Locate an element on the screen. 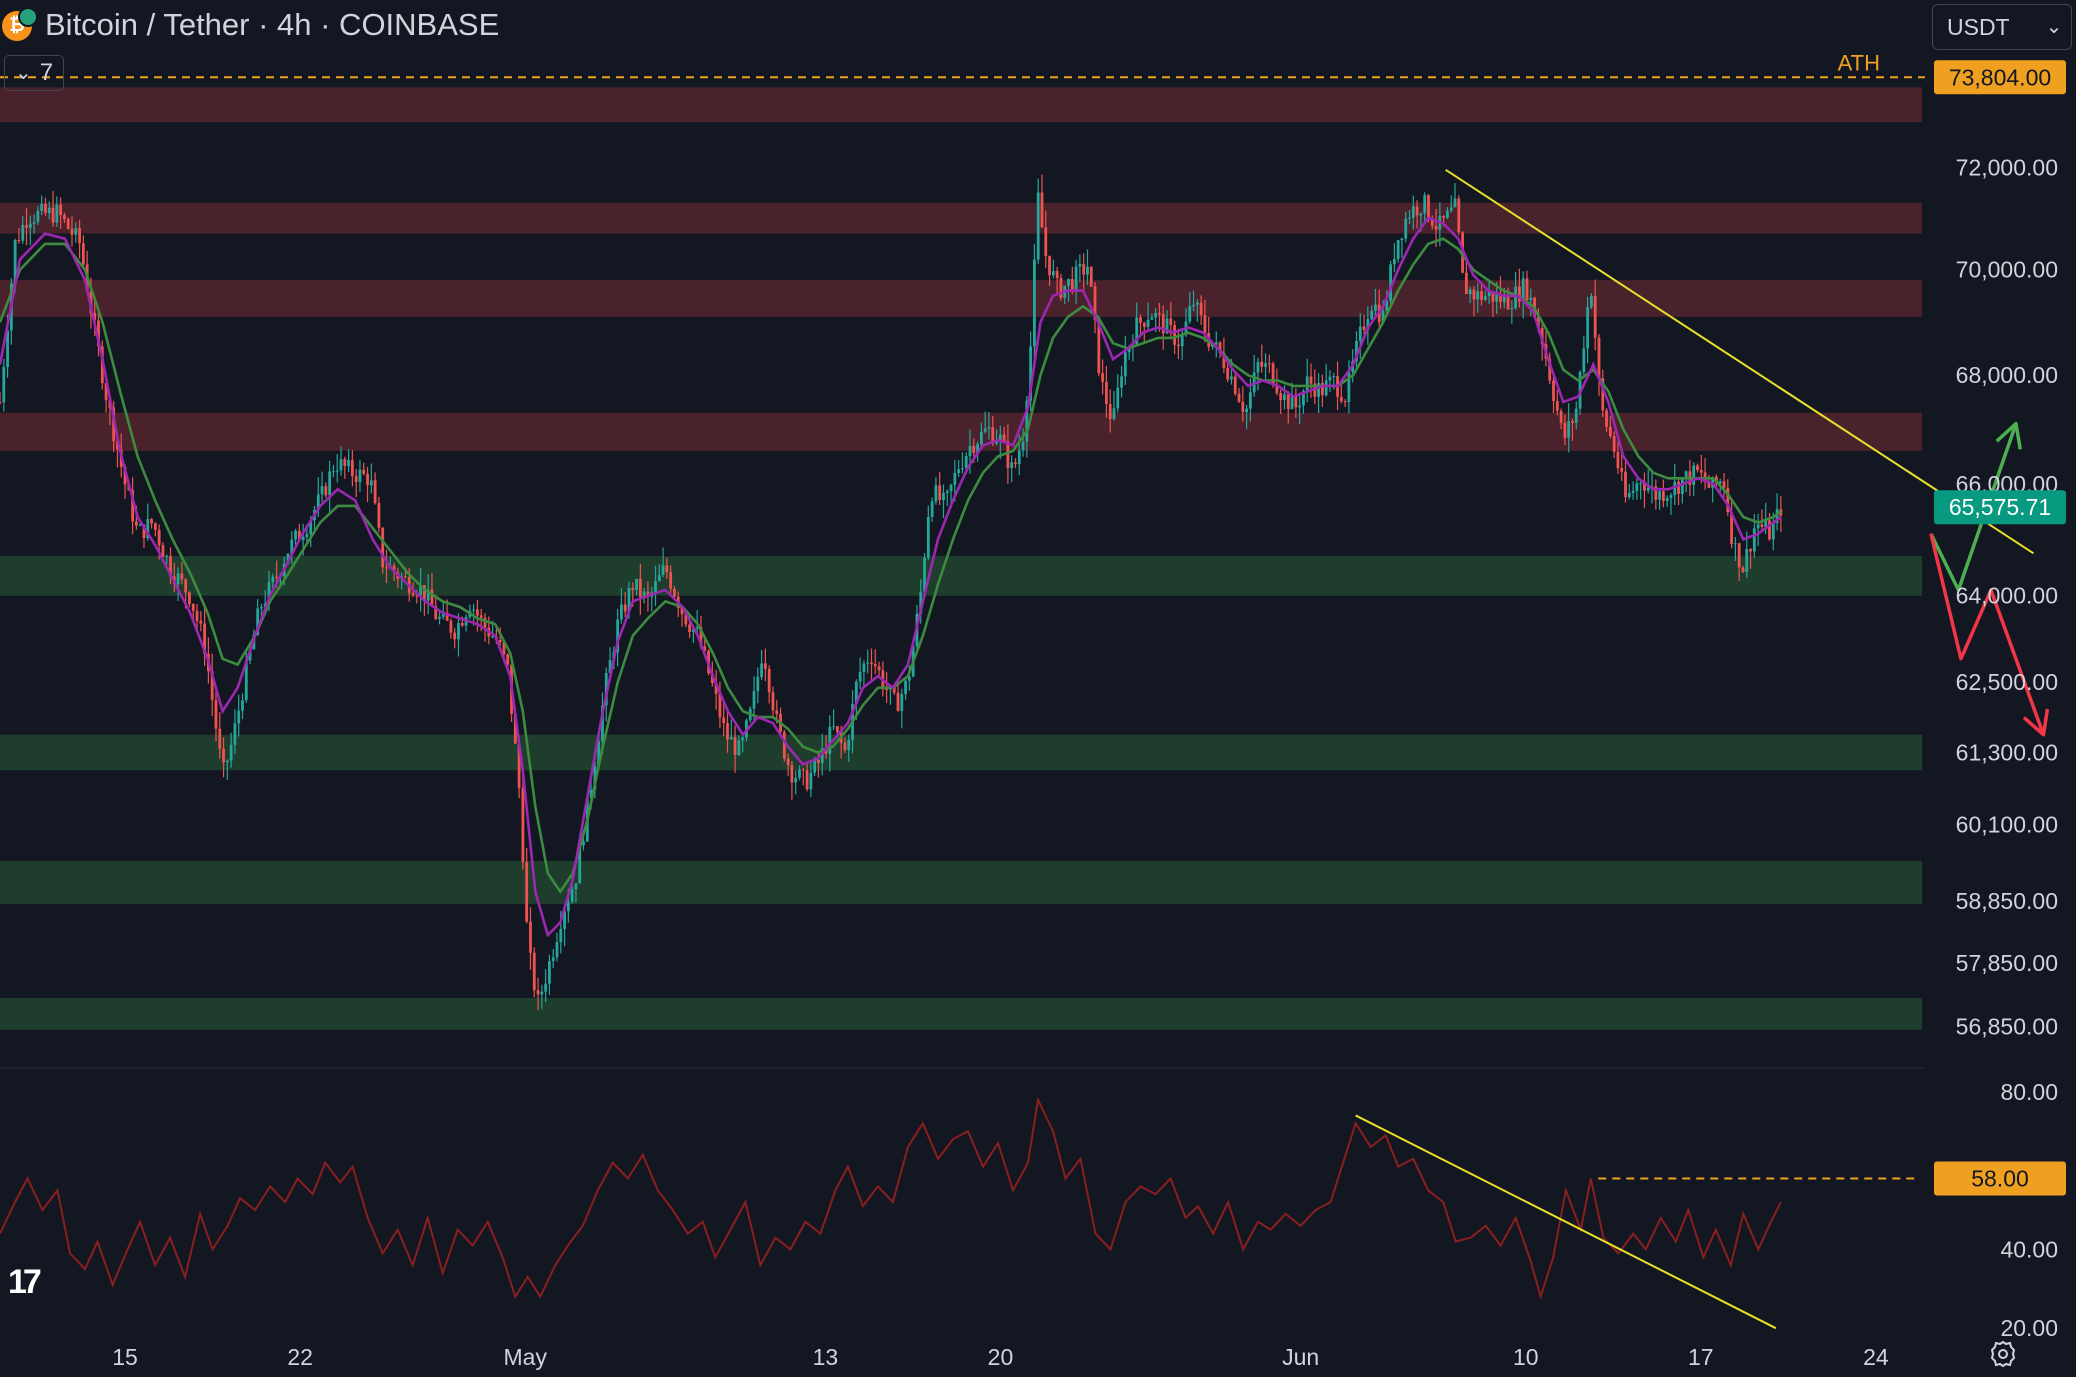 Image resolution: width=2076 pixels, height=1377 pixels. ath-price-label: 73,804.00 is located at coordinates (2000, 77).